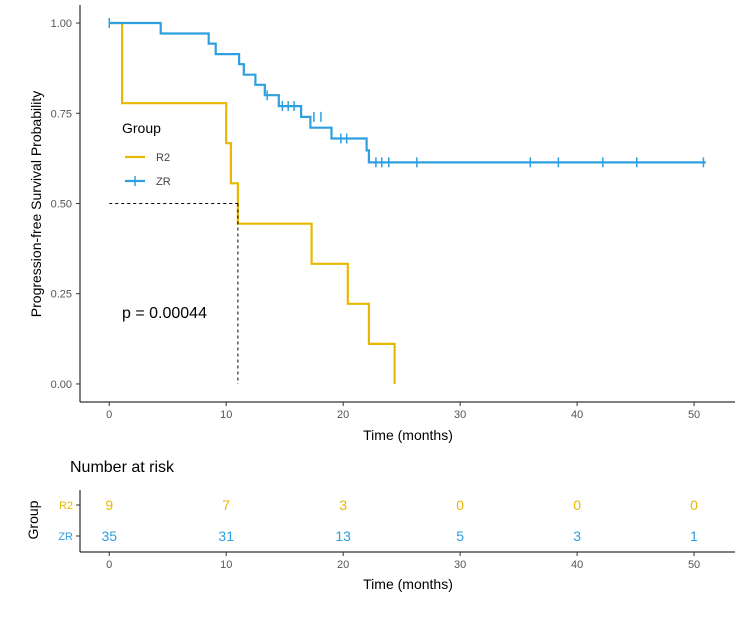  I want to click on risk-table-cells: 9 7 3 0 0 035 31 13 5 3 1, so click(399, 520).